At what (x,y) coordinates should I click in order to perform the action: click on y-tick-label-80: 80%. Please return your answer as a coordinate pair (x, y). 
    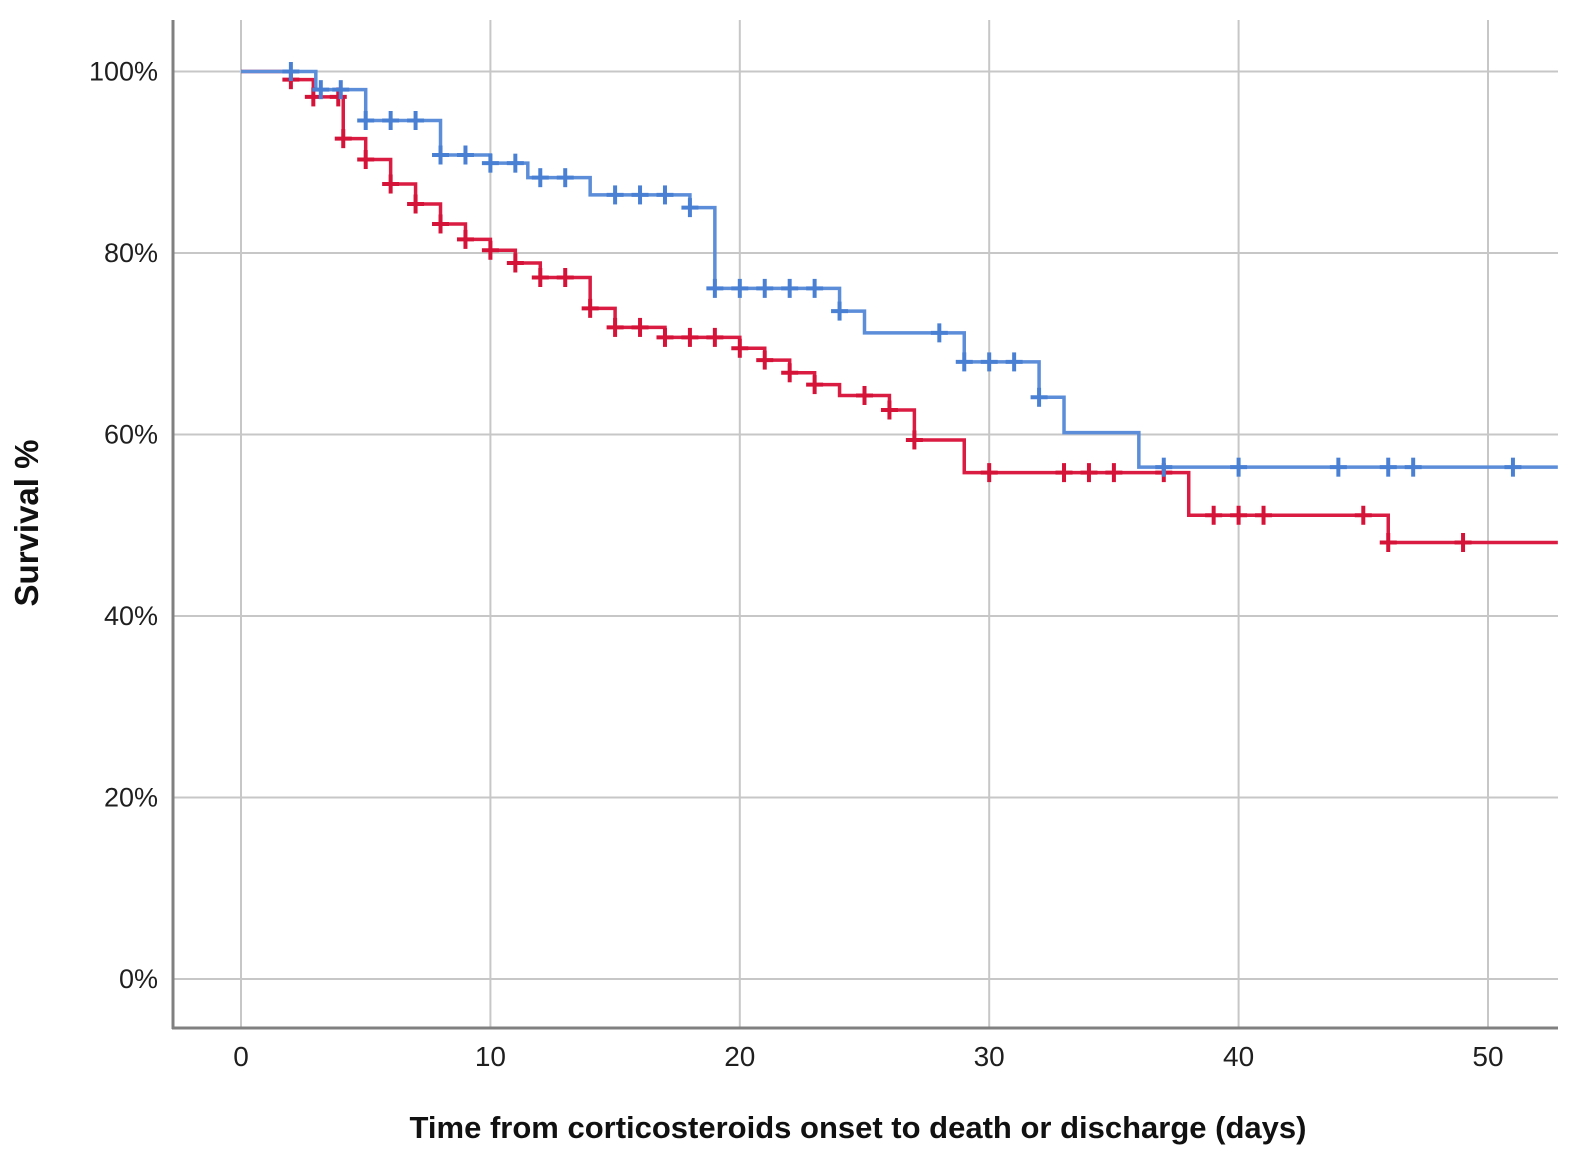
    Looking at the image, I should click on (131, 253).